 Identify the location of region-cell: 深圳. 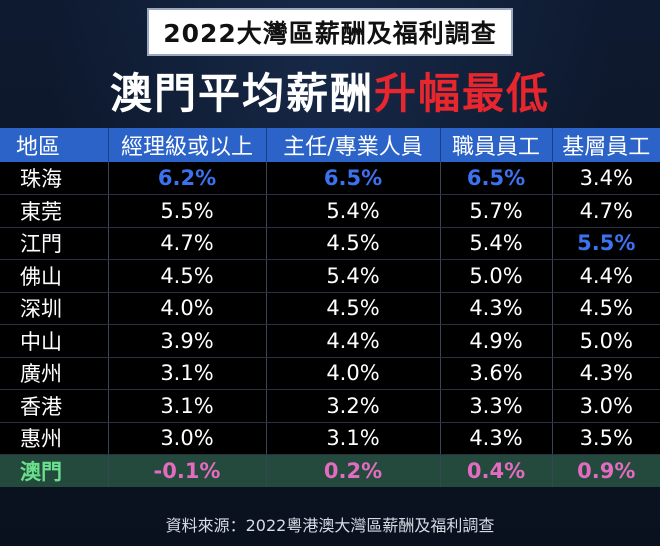
(54, 308).